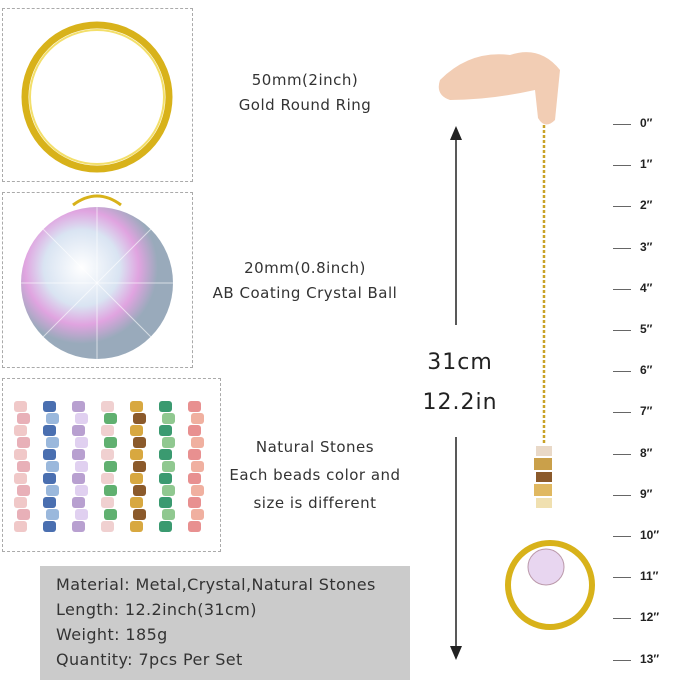 The width and height of the screenshot is (679, 680). What do you see at coordinates (305, 268) in the screenshot?
I see `crystal-size: 20mm(0.8inch)` at bounding box center [305, 268].